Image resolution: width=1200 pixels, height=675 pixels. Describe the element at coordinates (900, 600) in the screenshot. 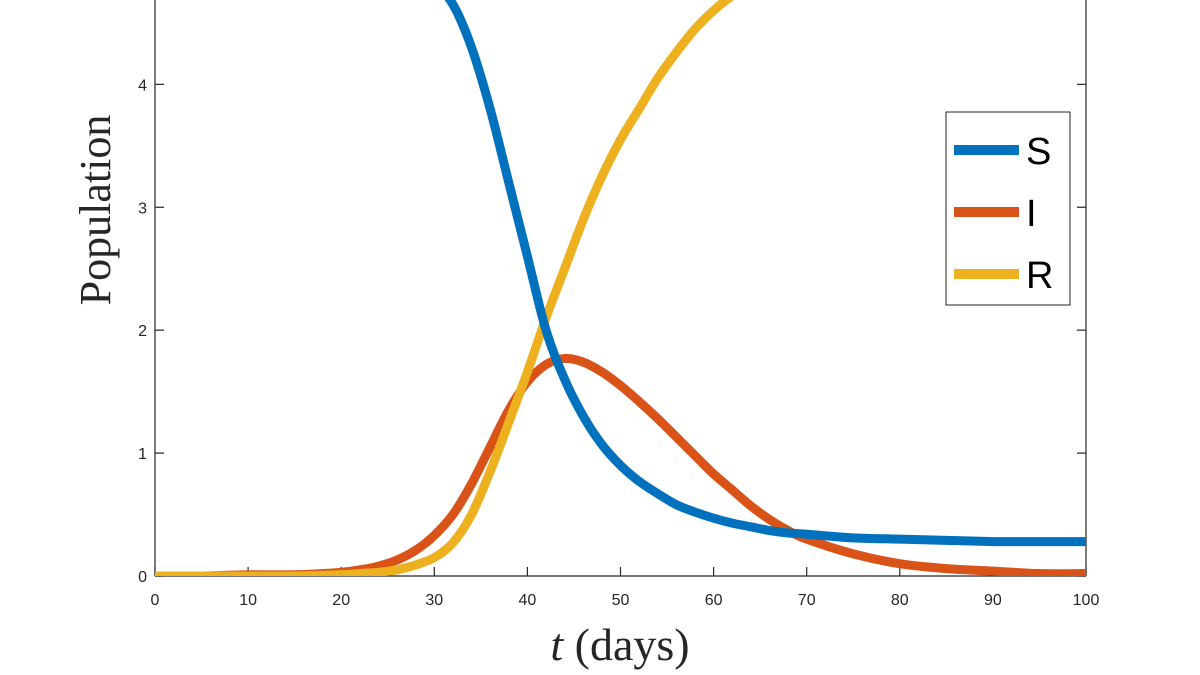

I see `x-tick-label: 80` at that location.